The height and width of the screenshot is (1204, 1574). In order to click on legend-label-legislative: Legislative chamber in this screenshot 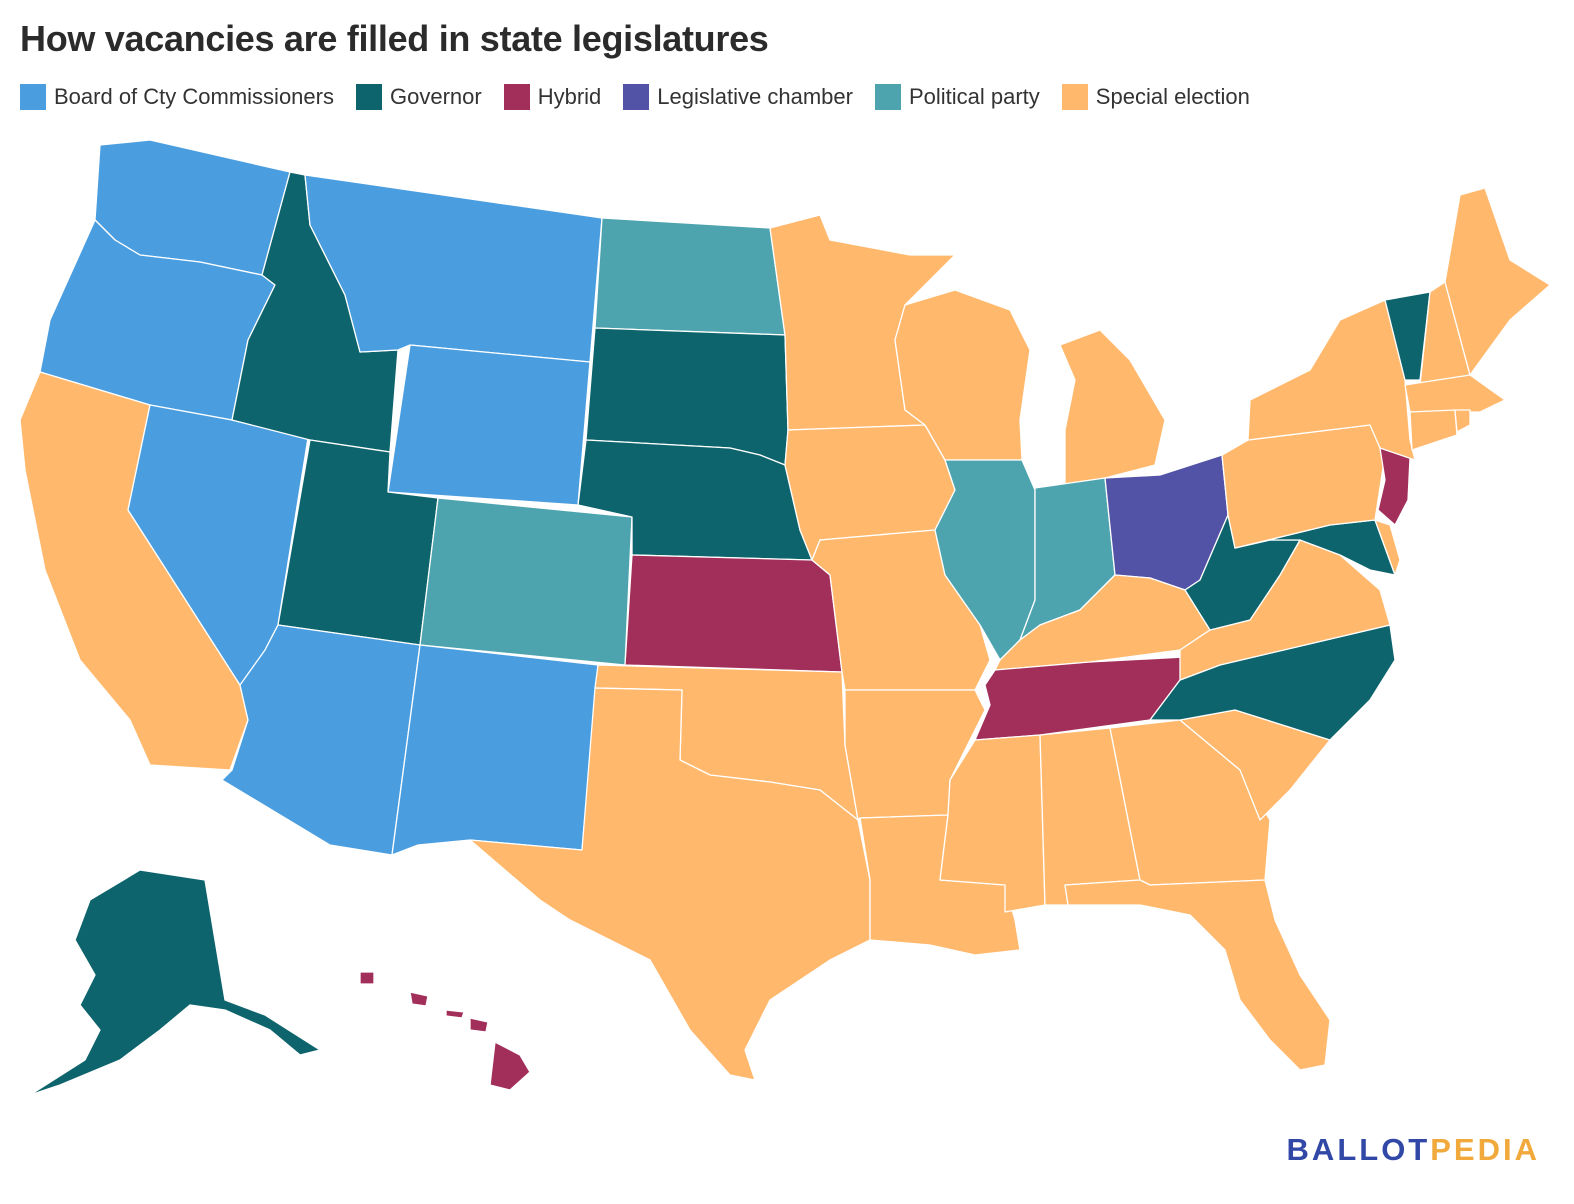, I will do `click(755, 96)`.